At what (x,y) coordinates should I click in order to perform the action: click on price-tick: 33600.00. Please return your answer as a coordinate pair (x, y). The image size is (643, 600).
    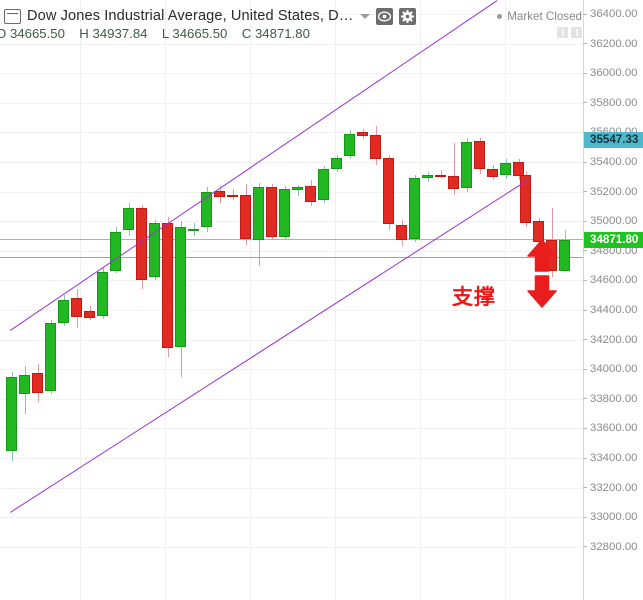
    Looking at the image, I should click on (613, 428).